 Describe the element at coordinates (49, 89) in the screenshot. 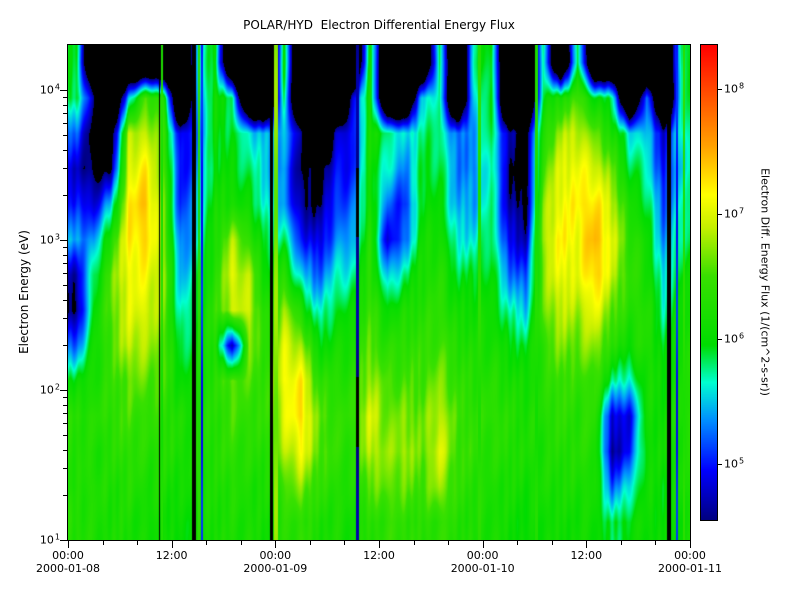

I see `y-axis-tick-label: 104` at that location.